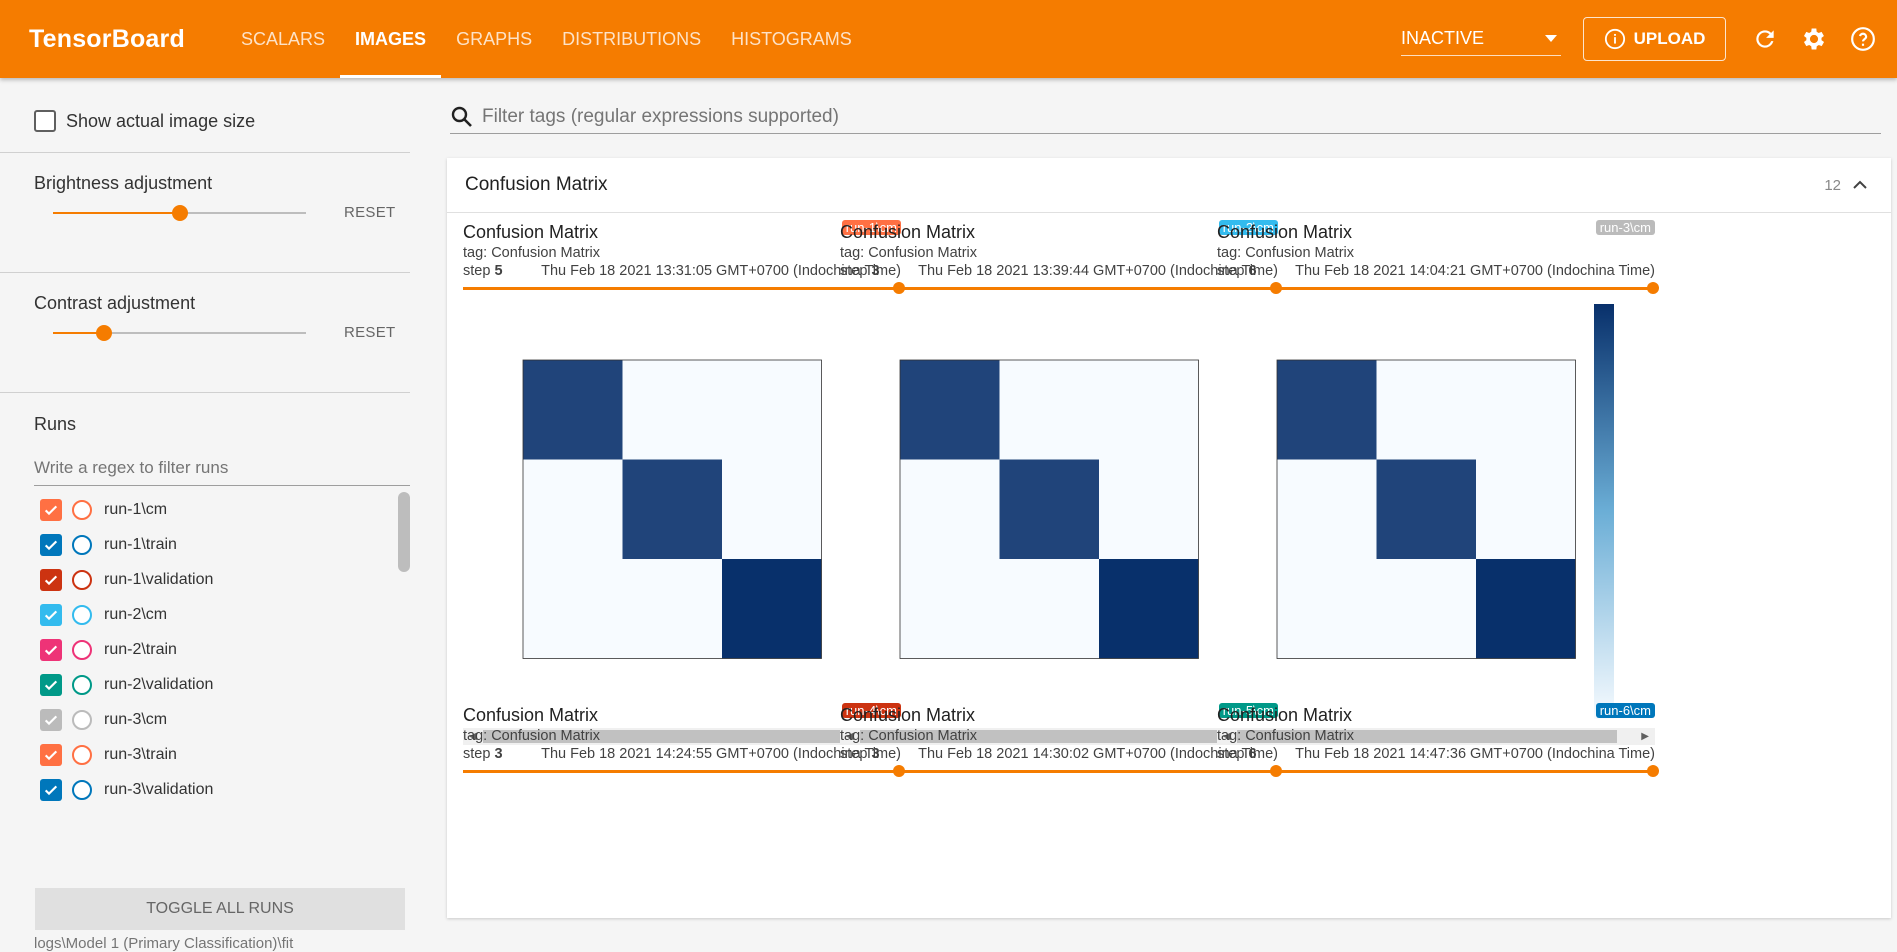 This screenshot has height=952, width=1897. Describe the element at coordinates (103, 614) in the screenshot. I see `run-row: run-2\cm` at that location.